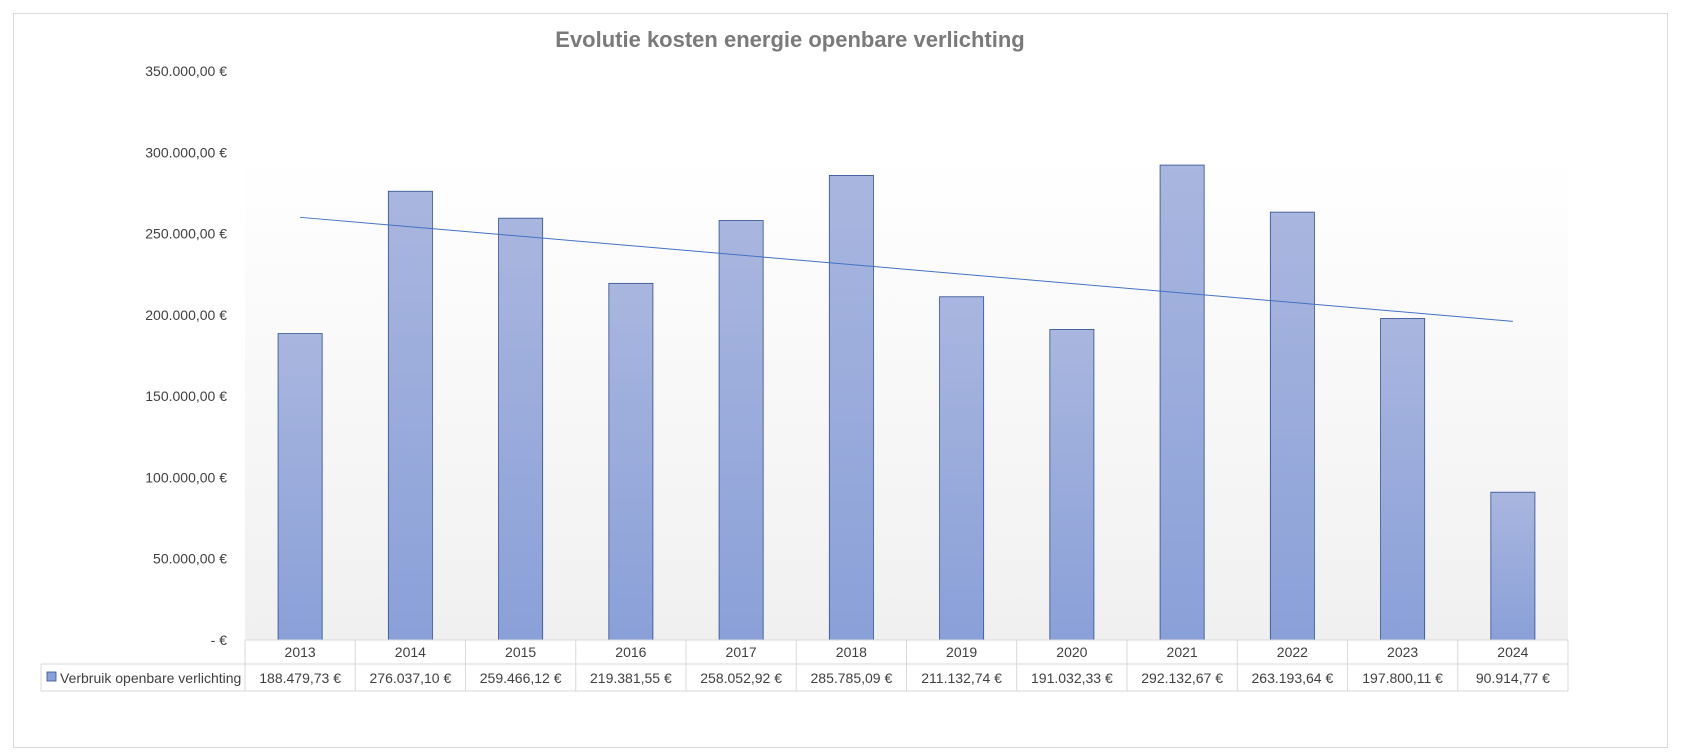 The width and height of the screenshot is (1691, 752). I want to click on data-table-value: 292.132,67 €, so click(1182, 678).